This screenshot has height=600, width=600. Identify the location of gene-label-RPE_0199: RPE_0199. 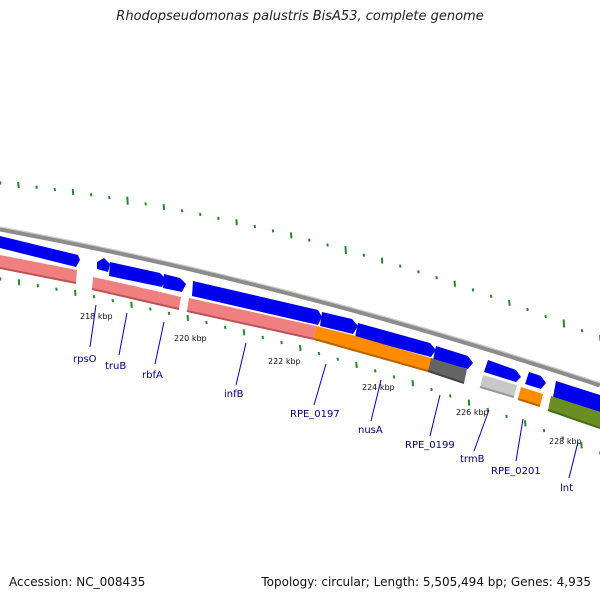
(430, 445).